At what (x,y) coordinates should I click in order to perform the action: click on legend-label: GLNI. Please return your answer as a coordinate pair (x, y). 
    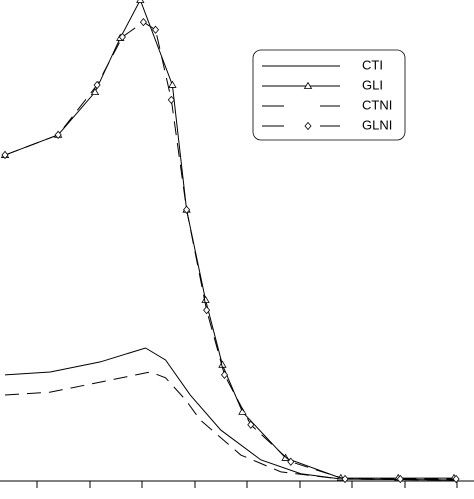
    Looking at the image, I should click on (377, 124).